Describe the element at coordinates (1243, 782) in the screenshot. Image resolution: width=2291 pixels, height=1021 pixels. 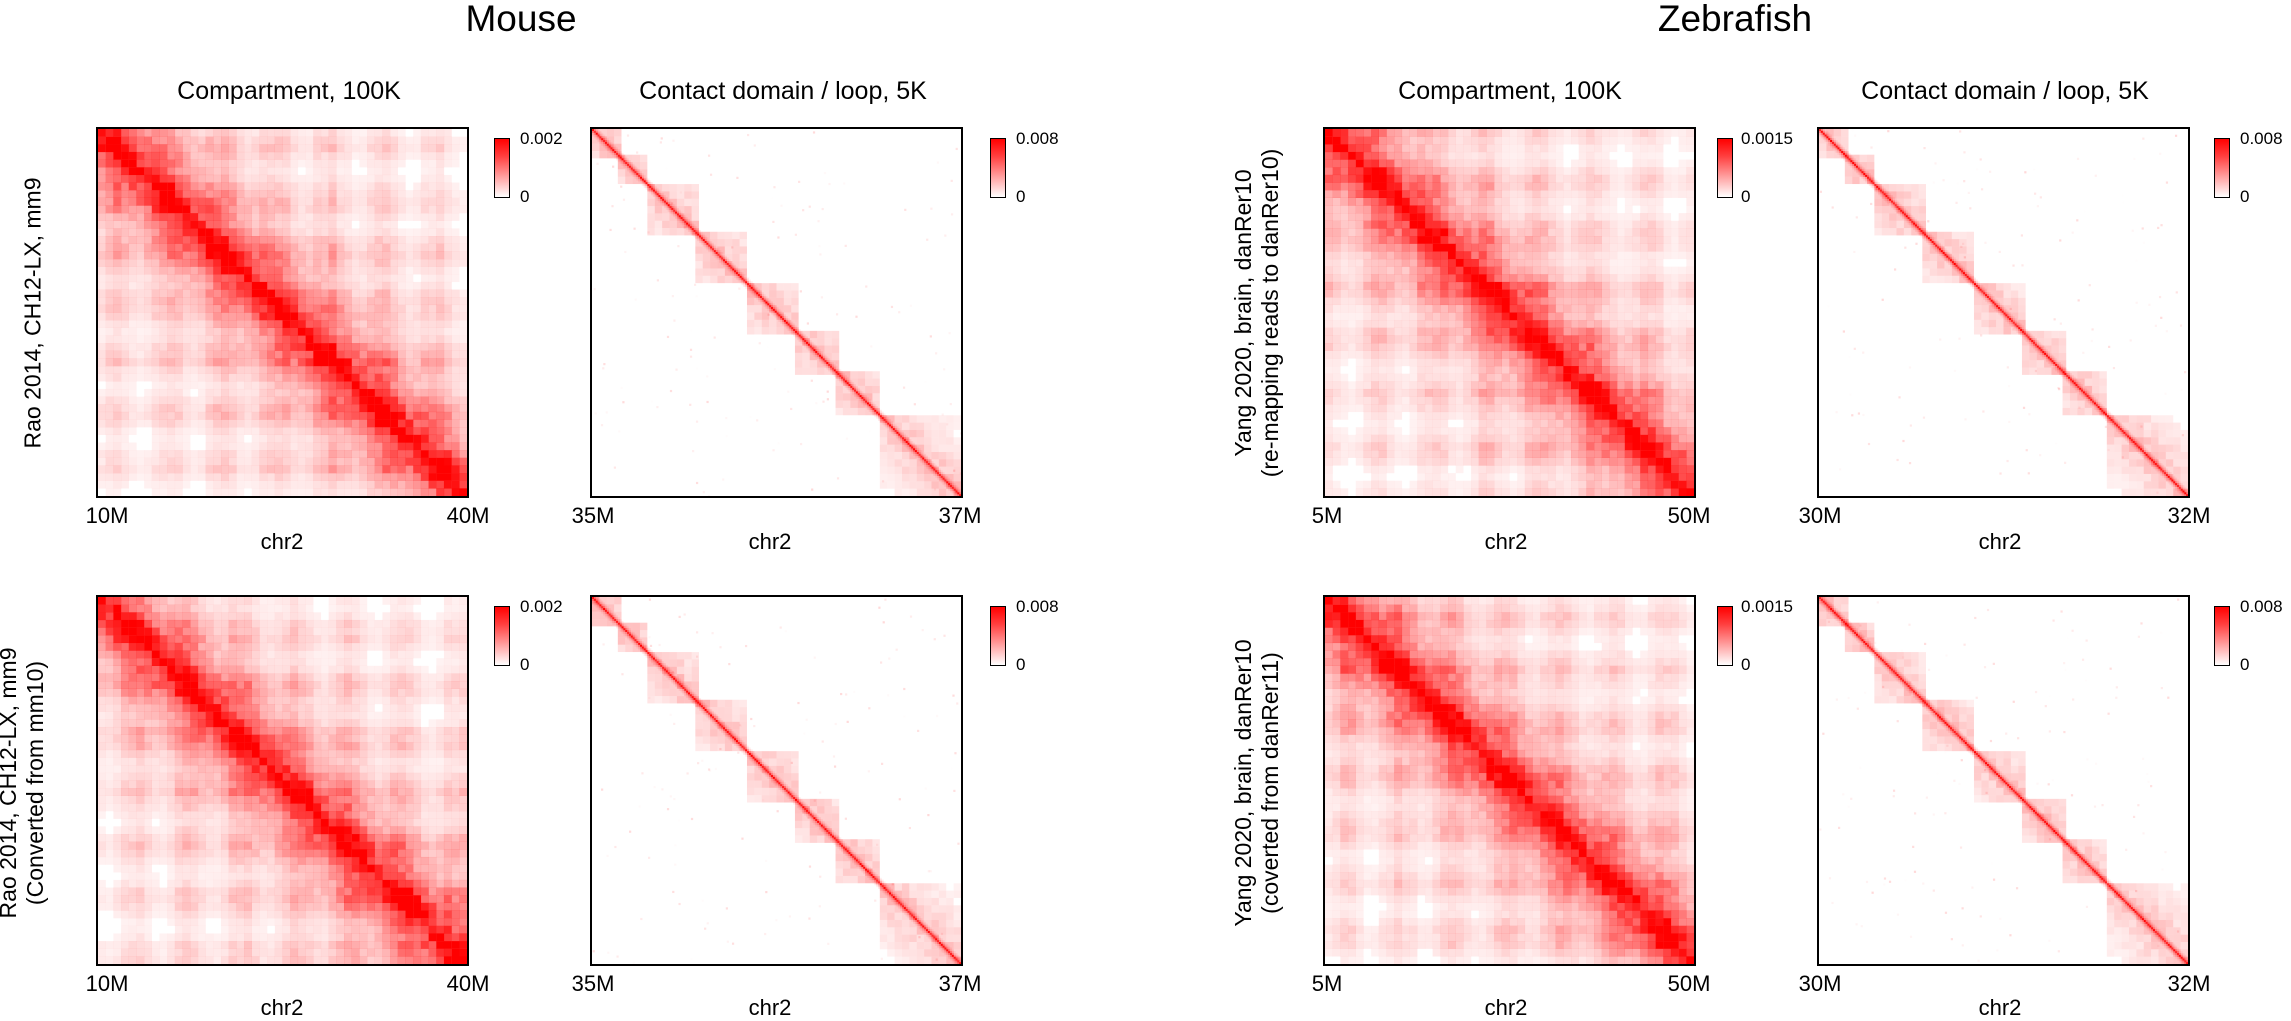
I see `row-label-line1: Yang 2020, brain, danRer10` at that location.